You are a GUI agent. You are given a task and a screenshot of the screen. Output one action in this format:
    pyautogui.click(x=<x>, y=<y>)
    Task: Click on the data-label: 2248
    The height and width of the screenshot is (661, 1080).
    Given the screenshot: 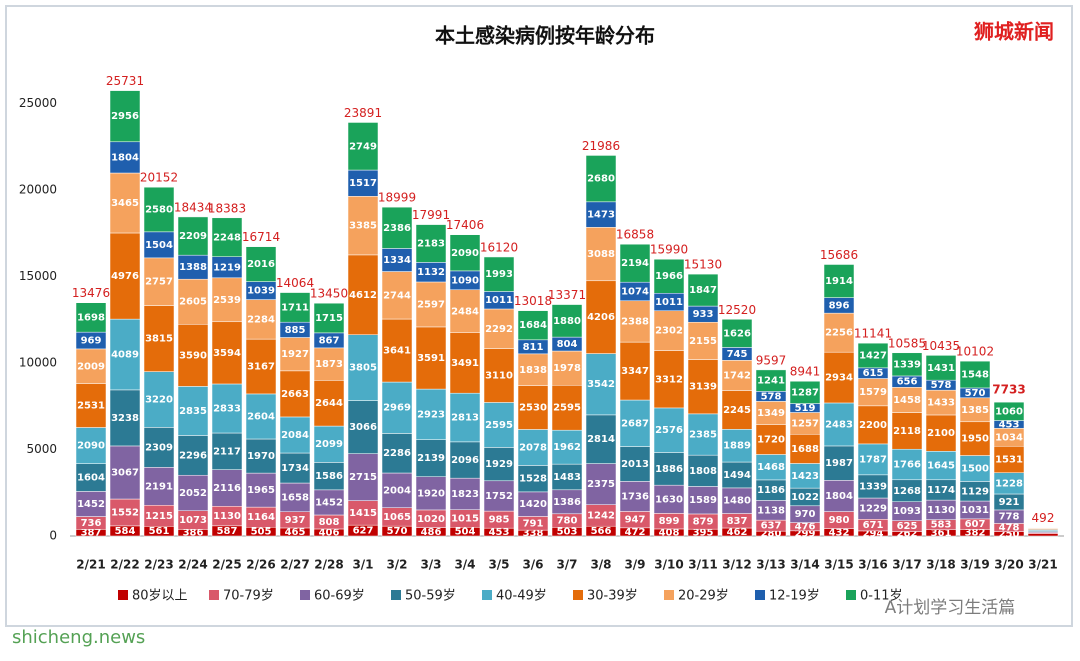 What is the action you would take?
    pyautogui.click(x=227, y=237)
    